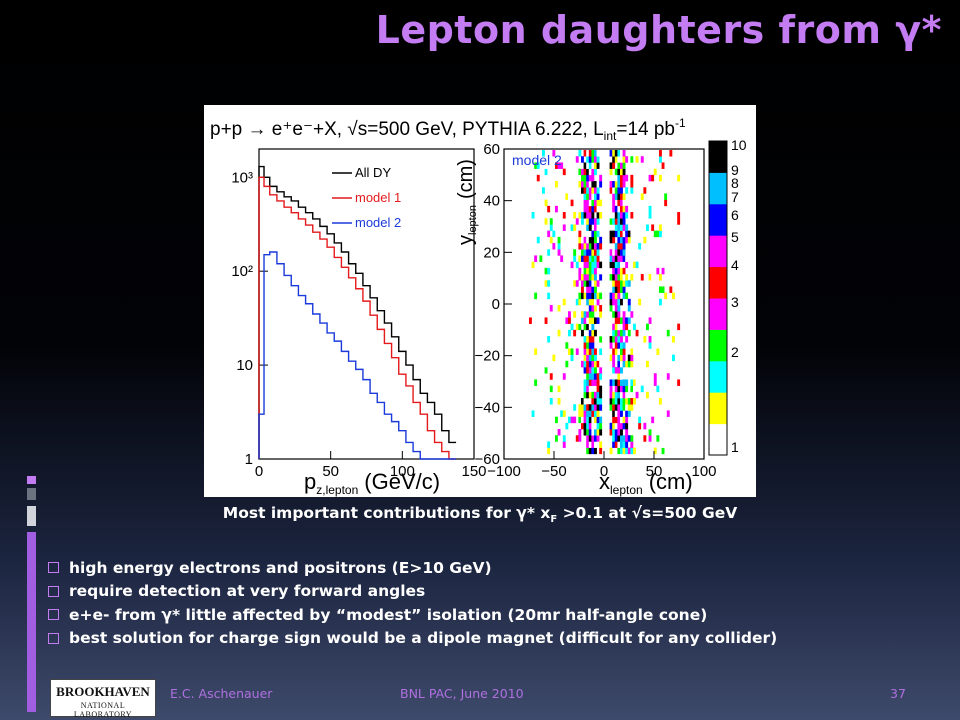  Describe the element at coordinates (610, 136) in the screenshot. I see `figure-header-sub: int` at that location.